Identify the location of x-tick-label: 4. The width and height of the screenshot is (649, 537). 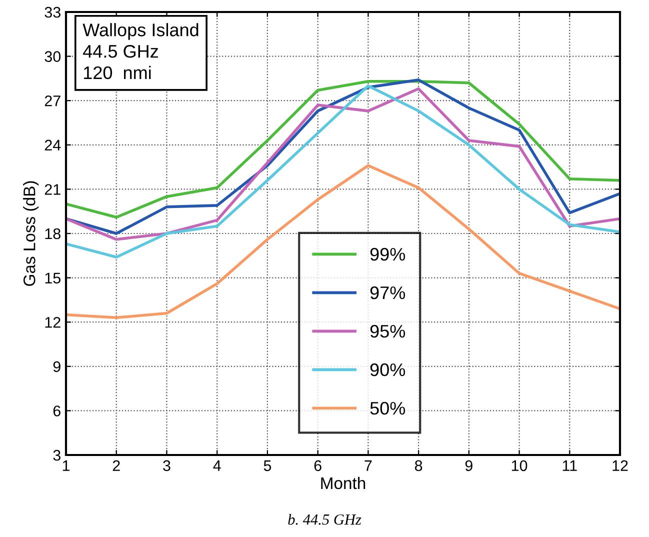
(217, 465).